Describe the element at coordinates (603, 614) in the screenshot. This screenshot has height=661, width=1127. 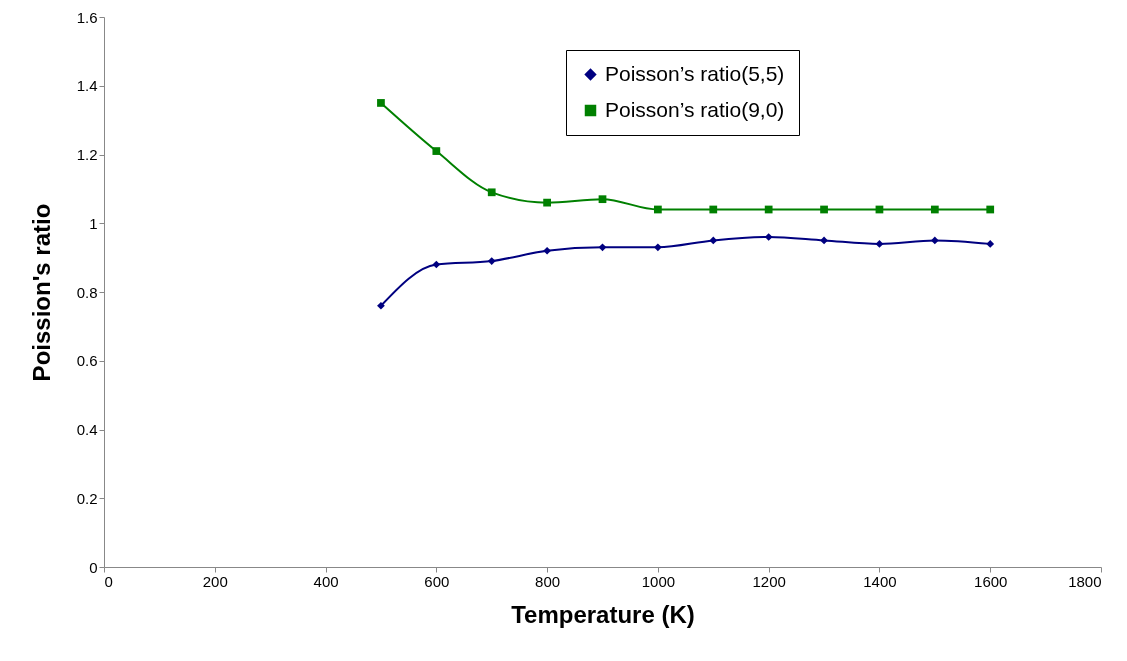
I see `x-axis-title: Temperature (K)` at that location.